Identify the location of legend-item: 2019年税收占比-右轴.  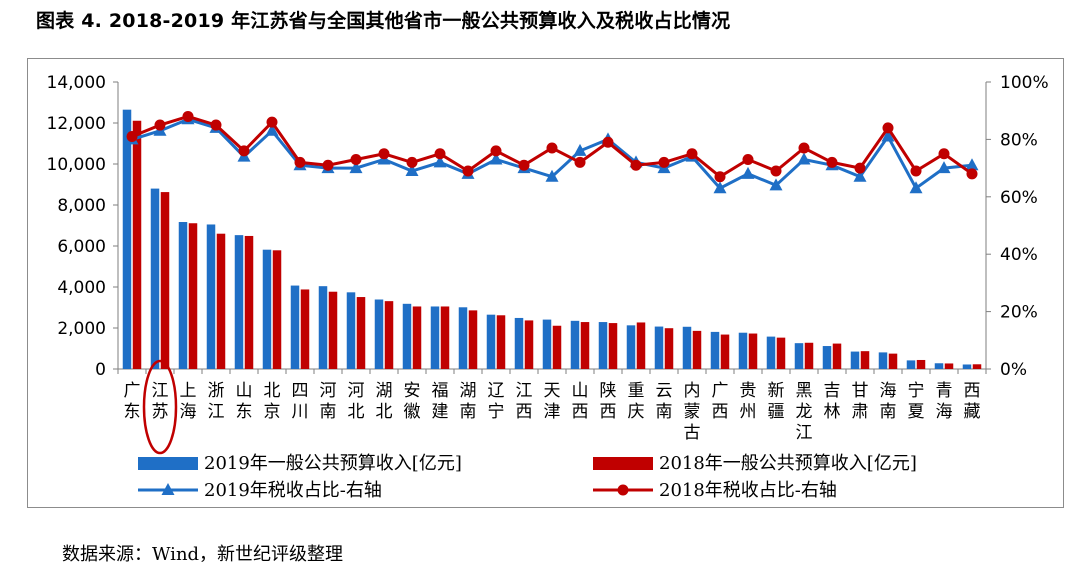
(260, 490).